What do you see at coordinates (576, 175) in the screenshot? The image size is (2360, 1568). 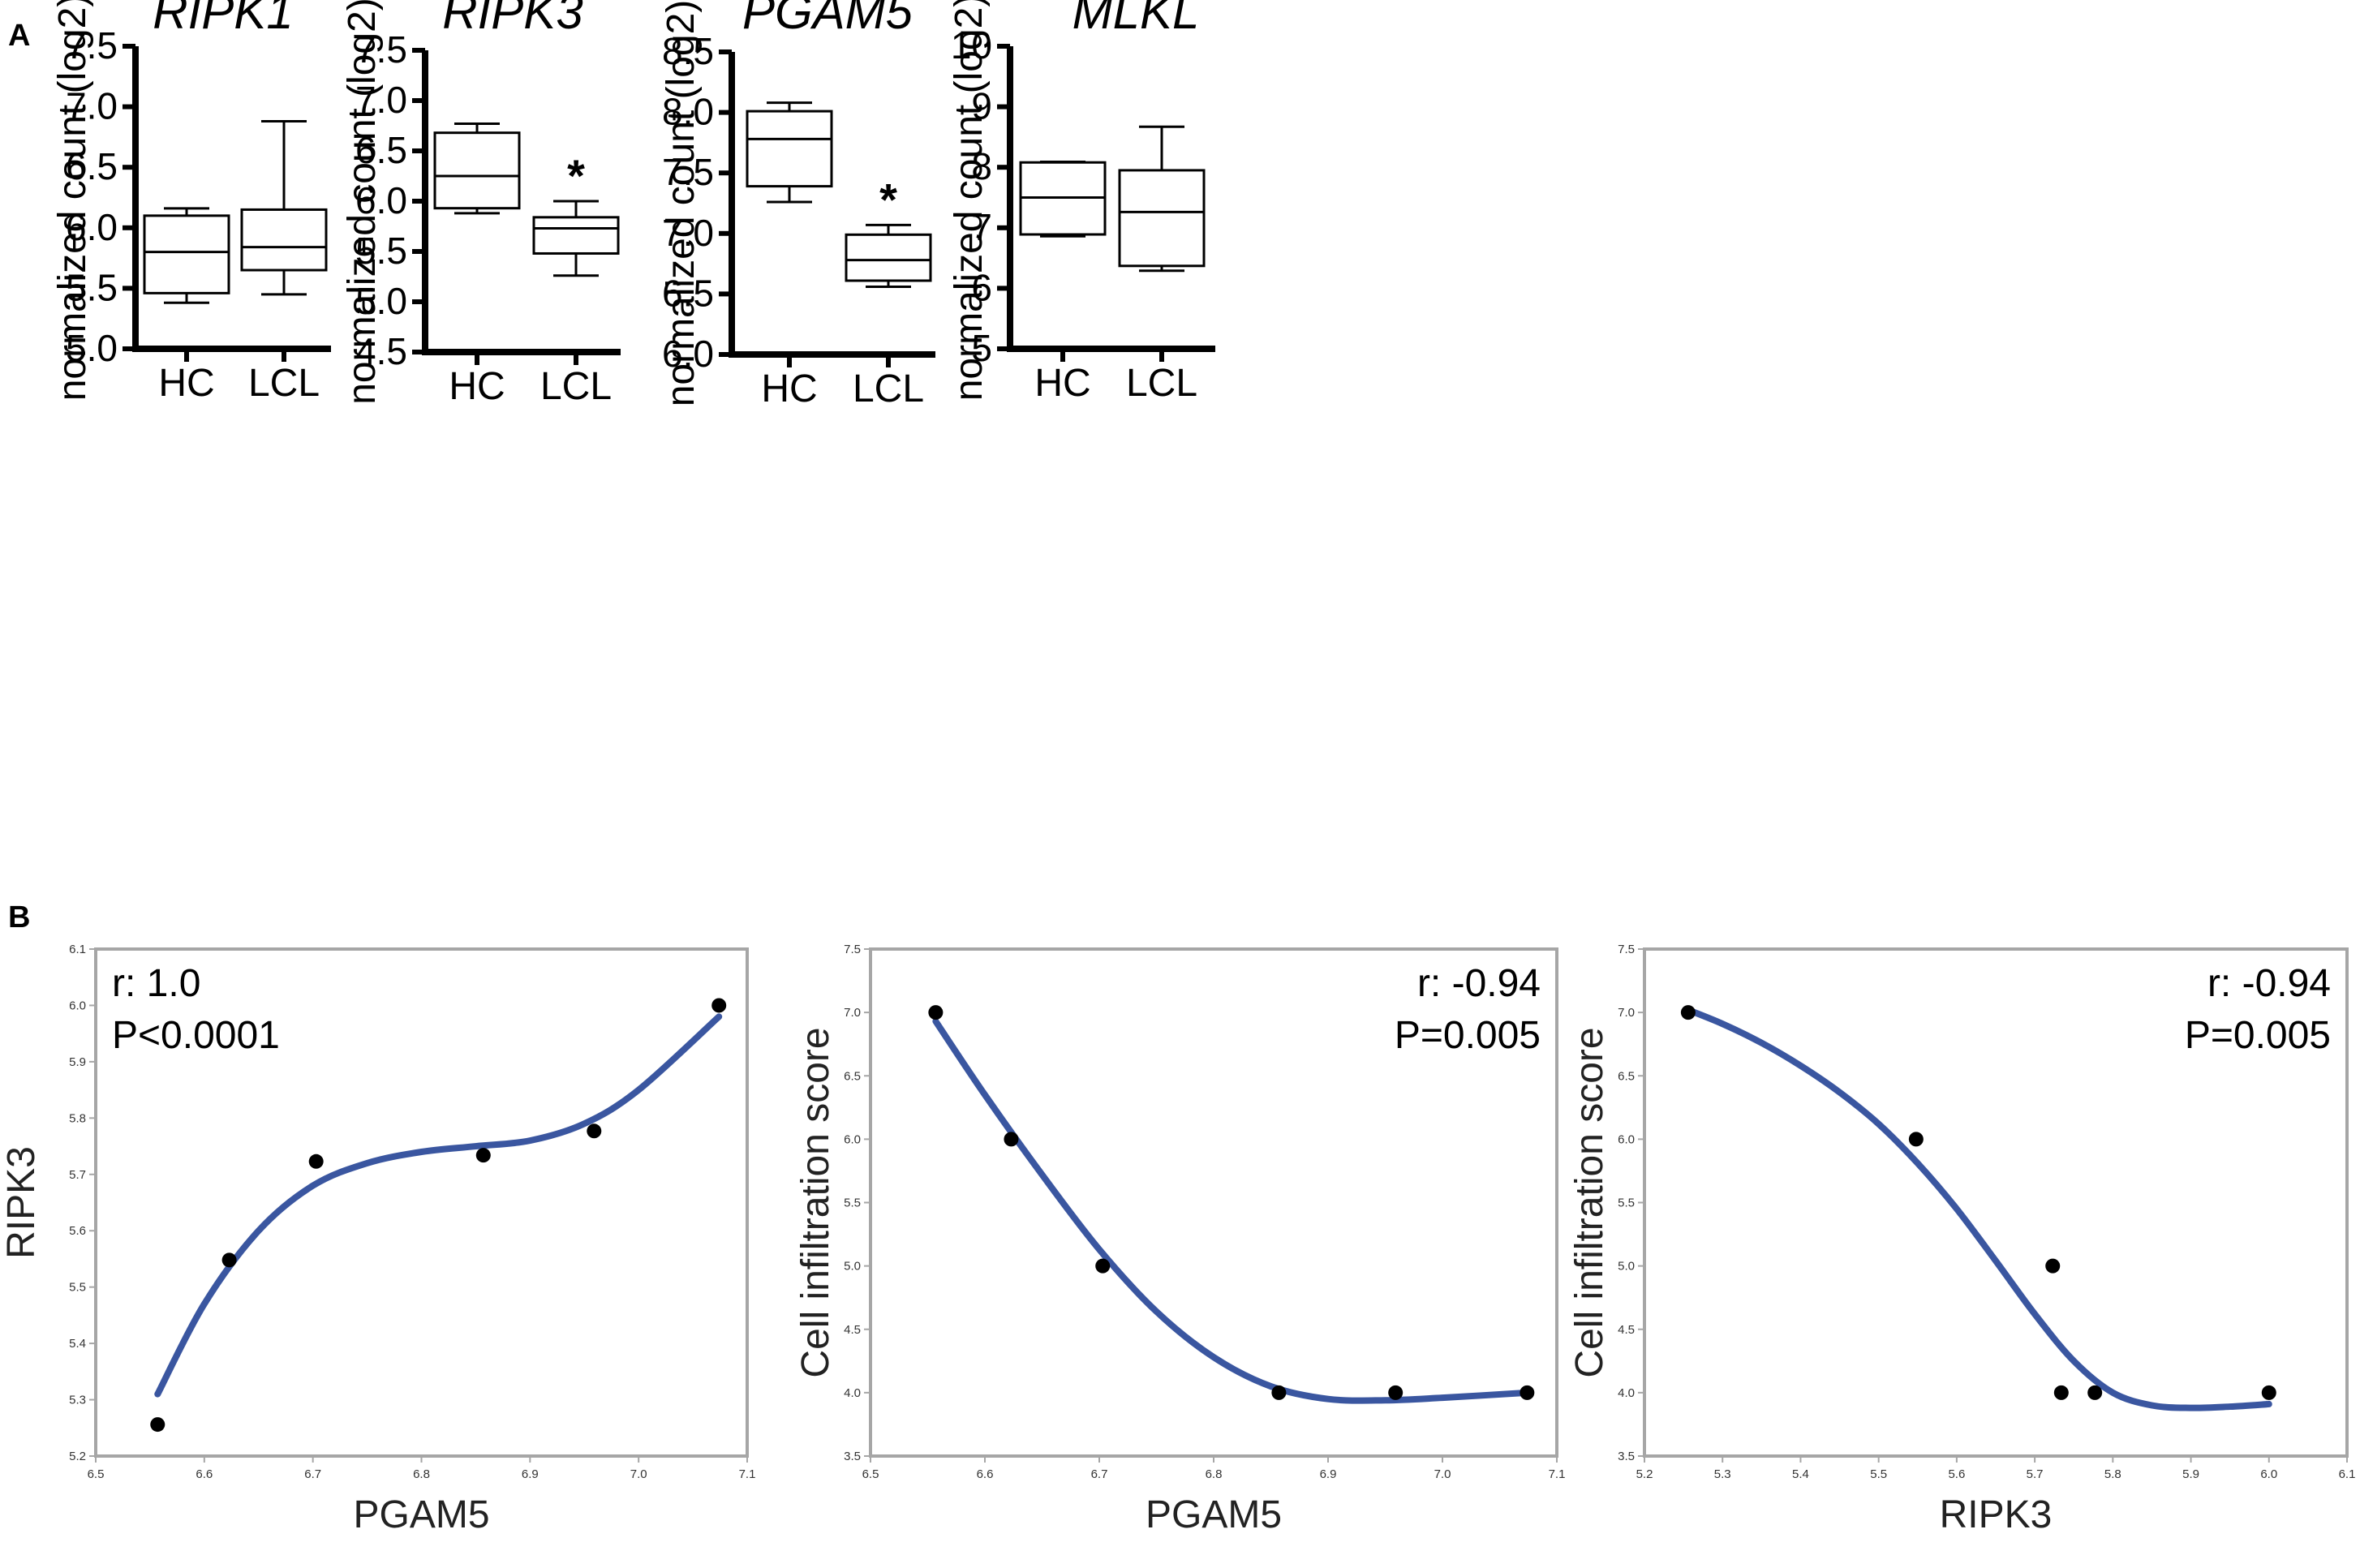 I see `box-lcl-significance-marker: *` at bounding box center [576, 175].